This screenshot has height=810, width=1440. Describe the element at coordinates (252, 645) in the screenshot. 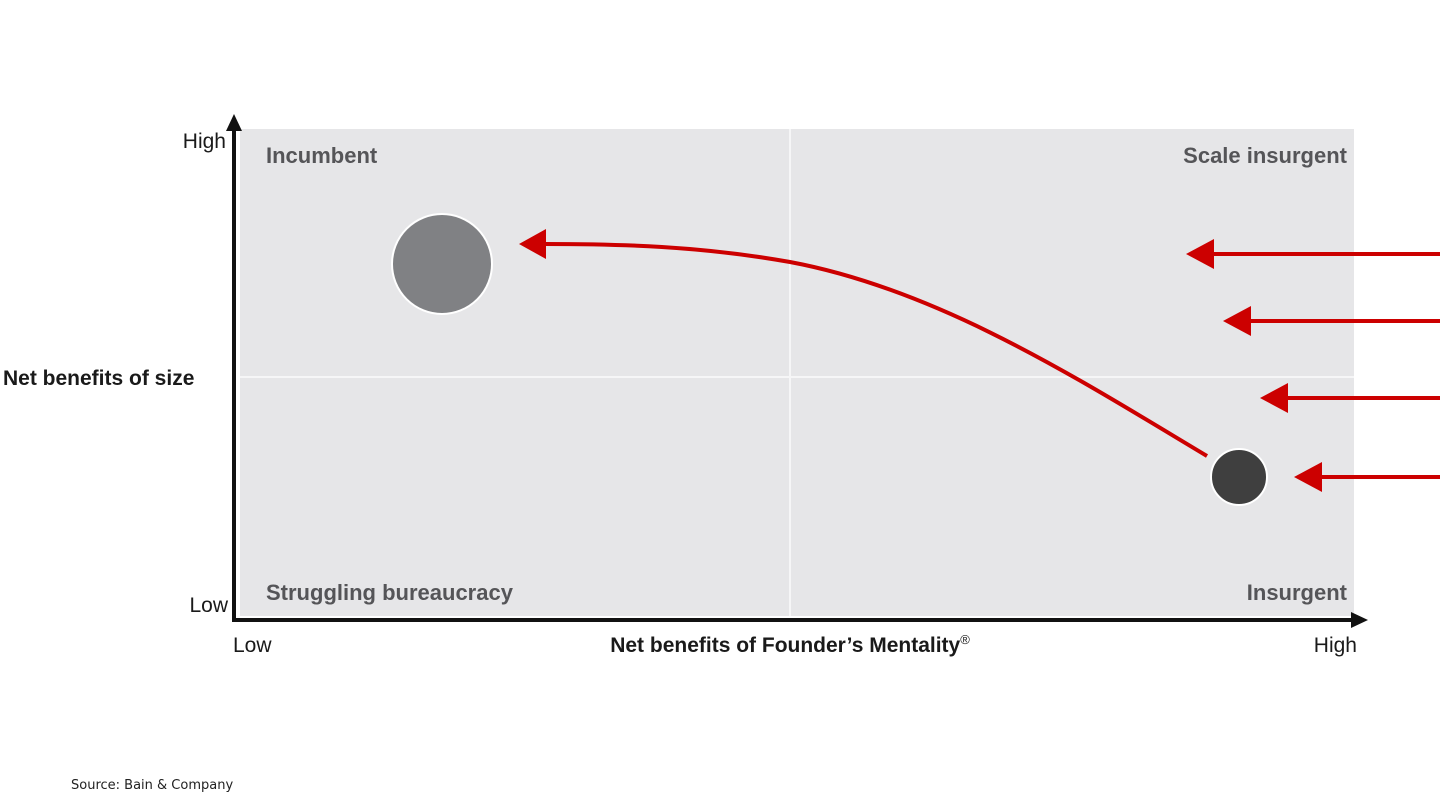

I see `x-low-label: Low` at that location.